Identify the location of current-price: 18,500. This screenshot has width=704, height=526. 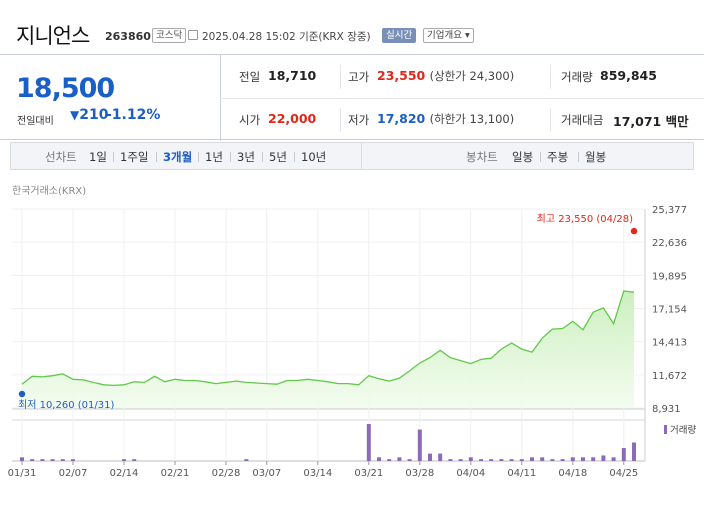
(65, 88).